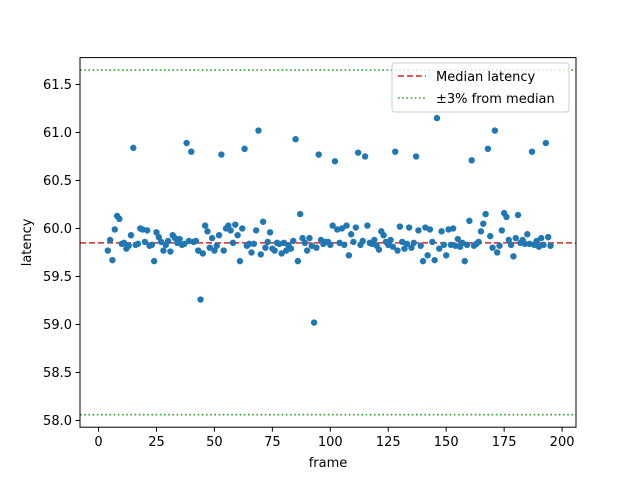 This screenshot has height=480, width=640. What do you see at coordinates (485, 77) in the screenshot?
I see `legend-label-median: Median latency` at bounding box center [485, 77].